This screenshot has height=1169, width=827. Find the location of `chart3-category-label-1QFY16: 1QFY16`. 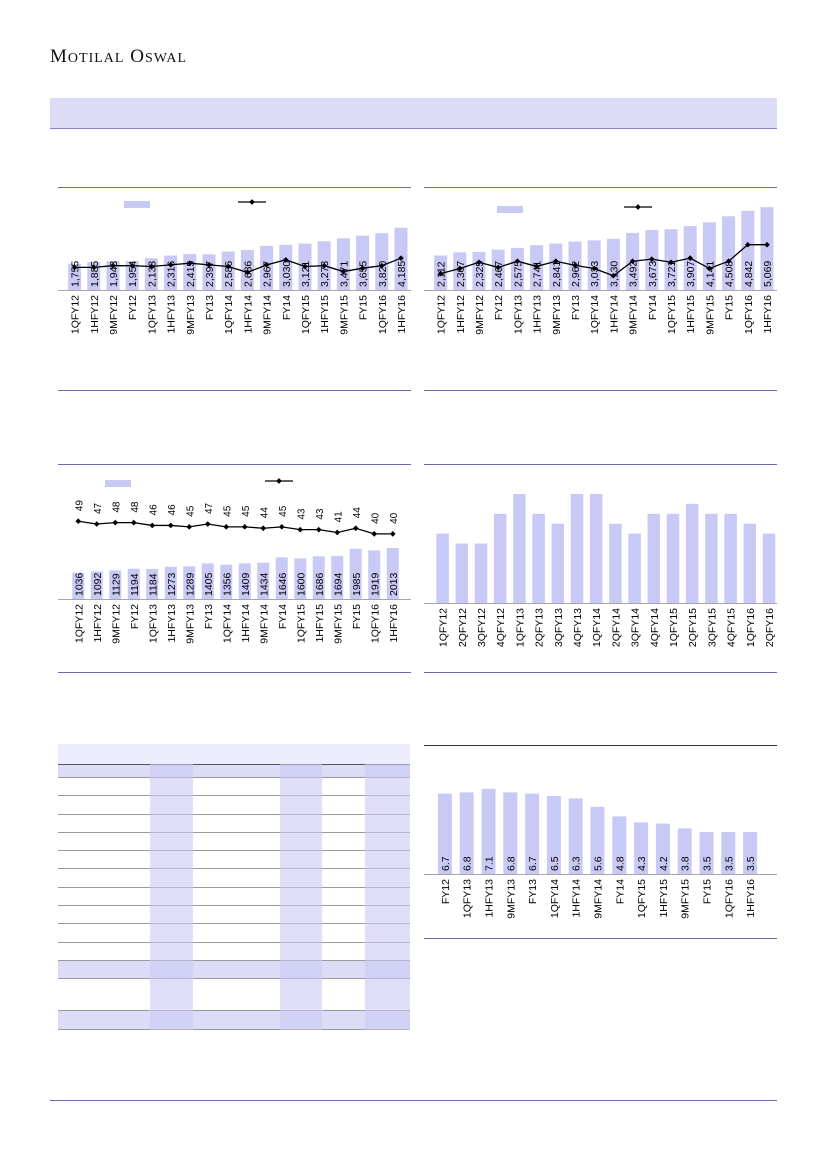

chart3-category-label-1QFY16: 1QFY16 is located at coordinates (375, 623).